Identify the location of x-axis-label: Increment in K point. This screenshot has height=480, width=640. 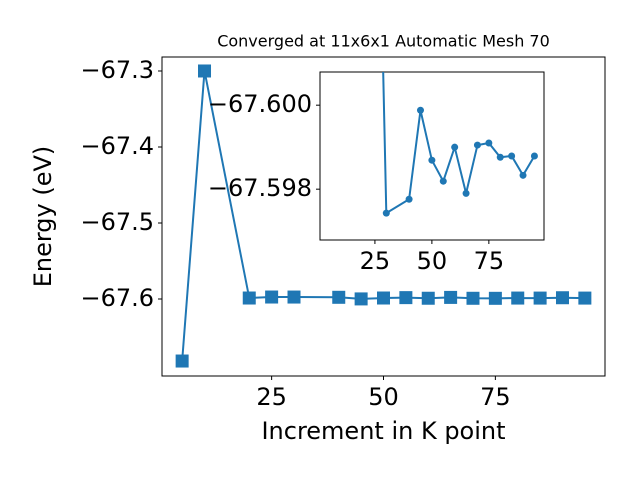
(383, 431).